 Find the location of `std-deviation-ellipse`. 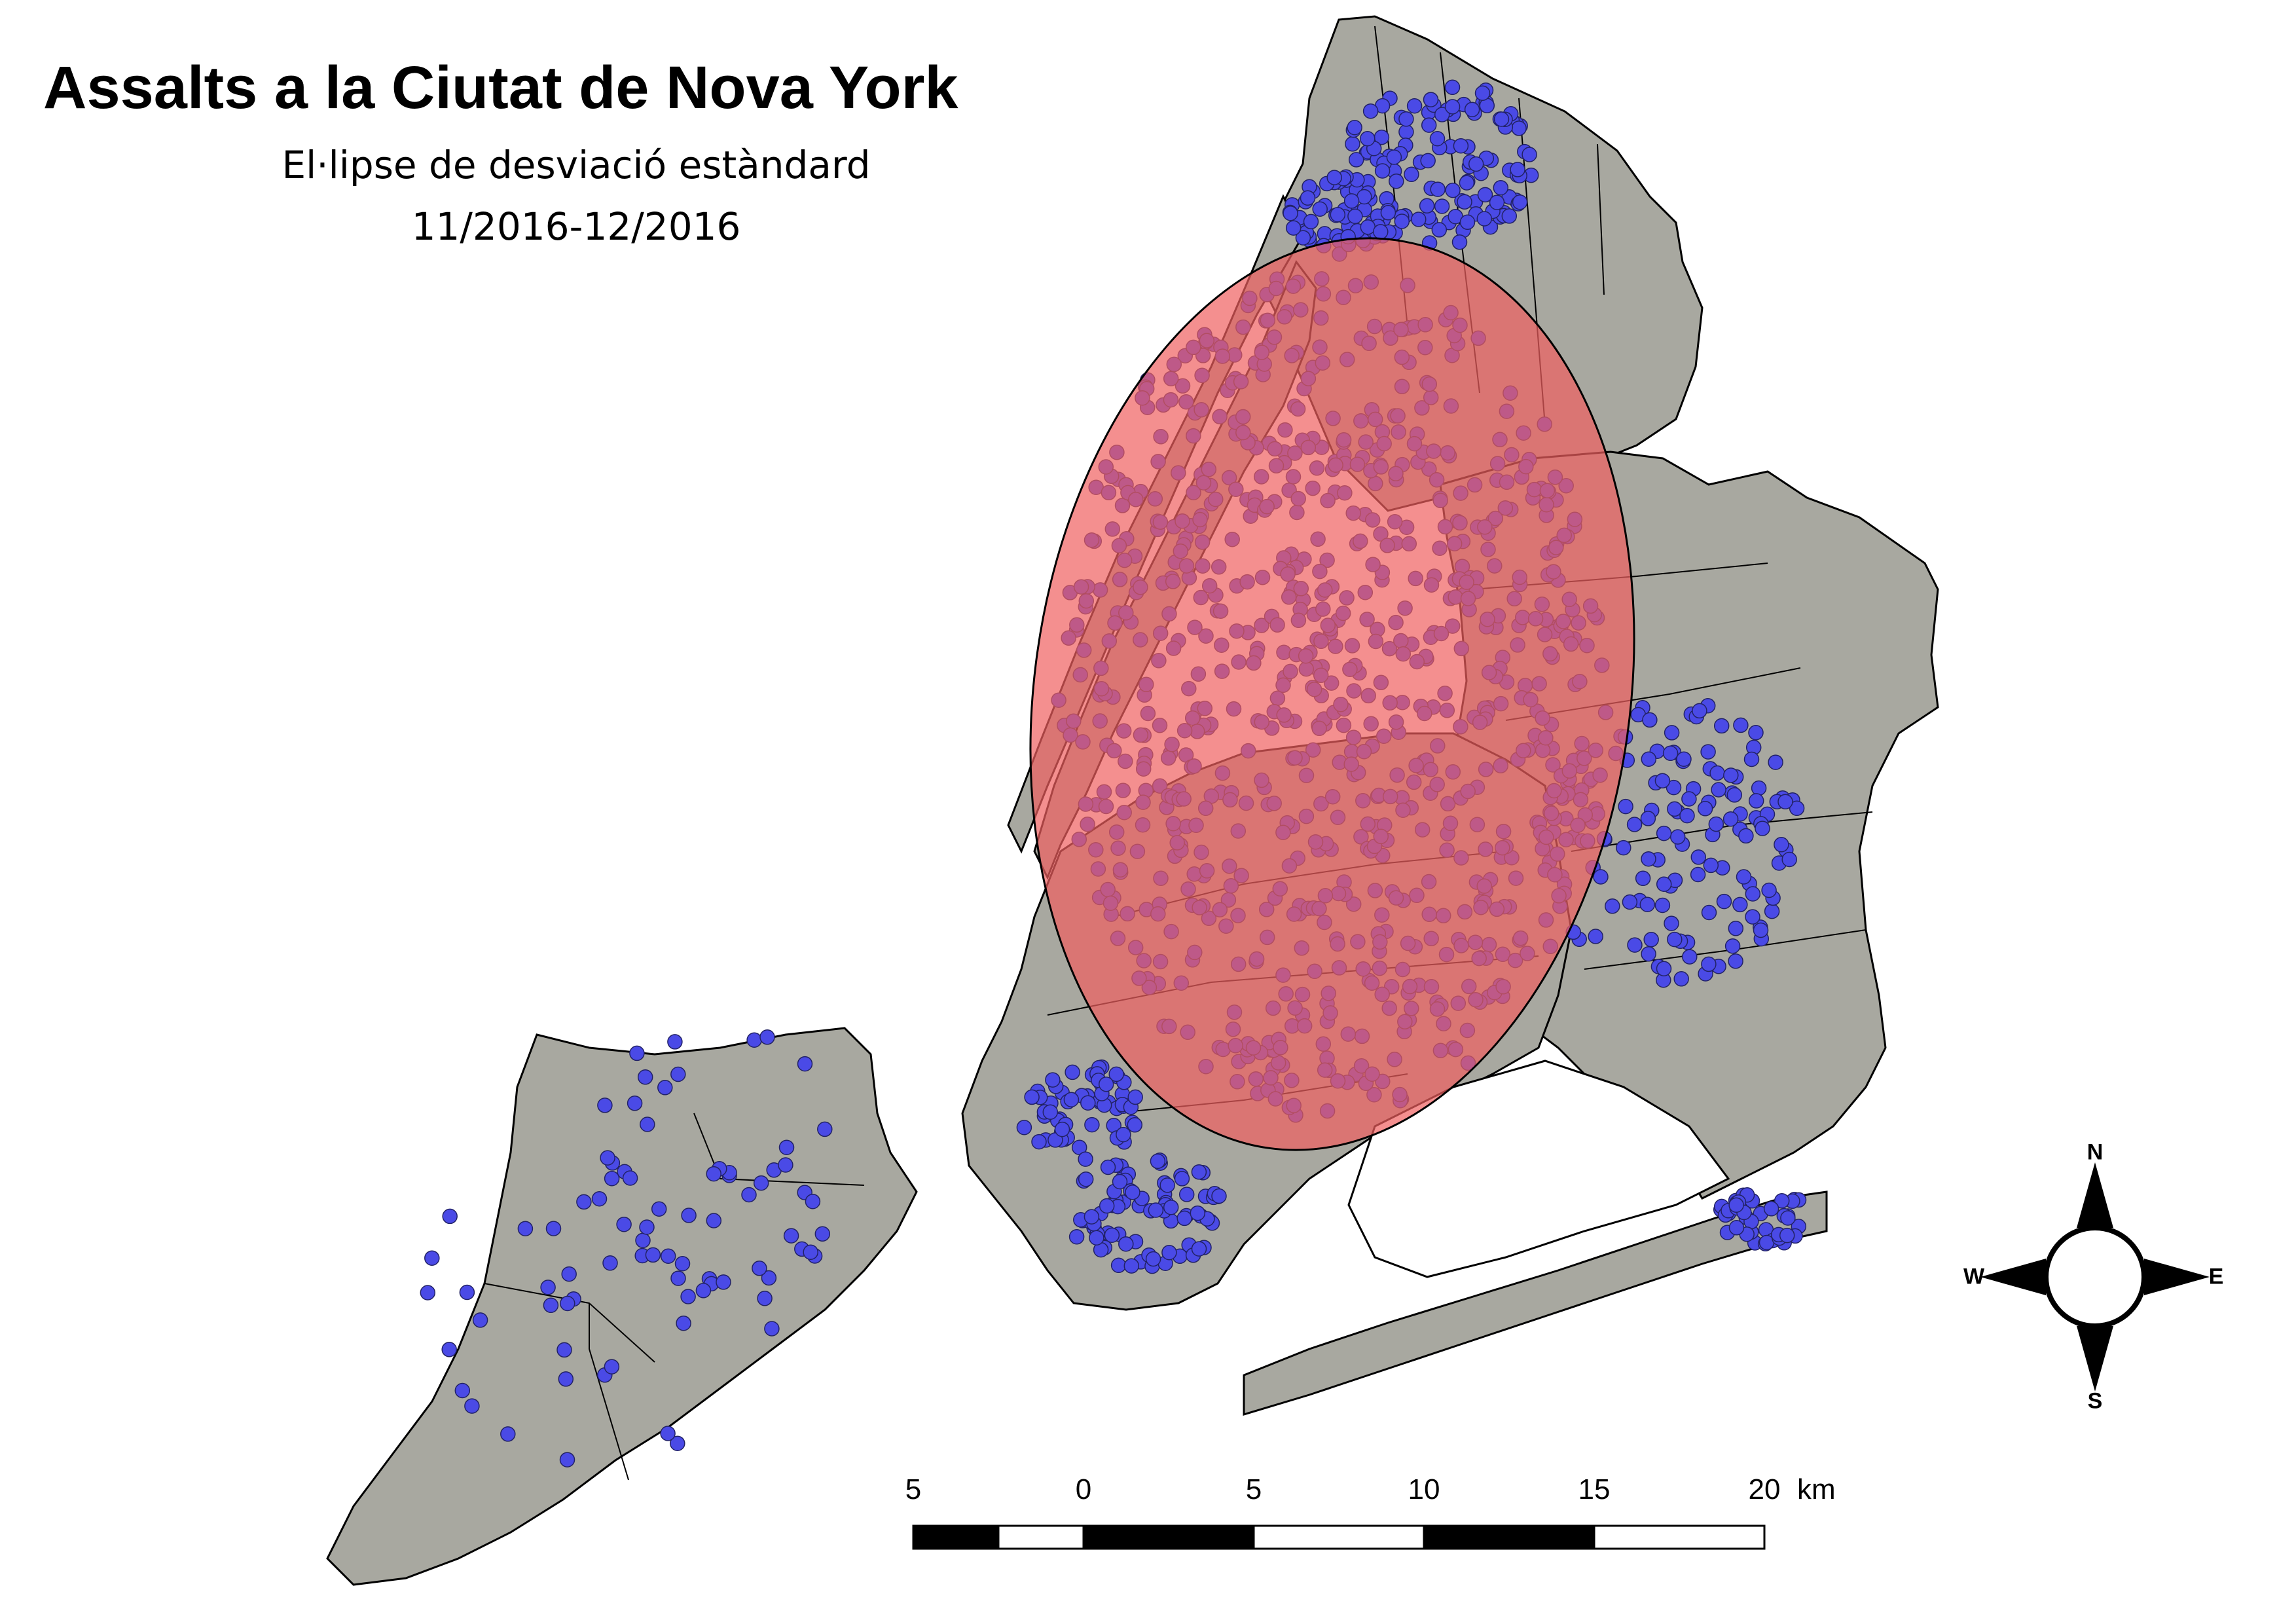

std-deviation-ellipse is located at coordinates (1332, 694).